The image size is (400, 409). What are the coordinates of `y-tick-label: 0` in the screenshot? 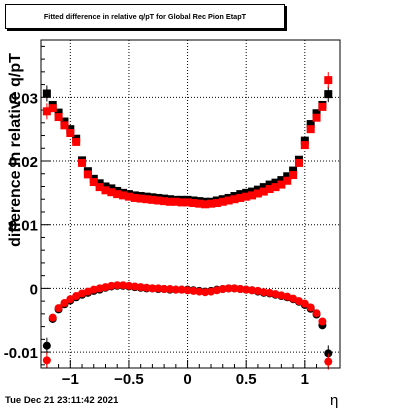 It's located at (34, 289).